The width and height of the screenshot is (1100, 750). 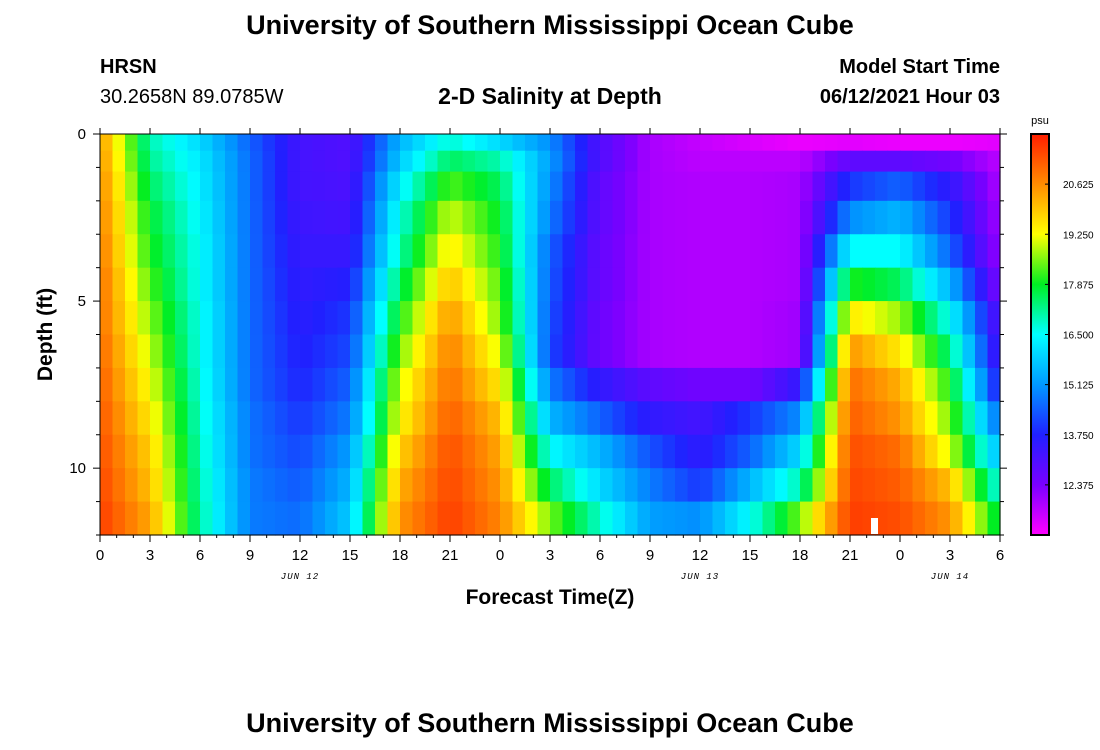 What do you see at coordinates (1078, 285) in the screenshot?
I see `colorbar-tick-label: 17.875` at bounding box center [1078, 285].